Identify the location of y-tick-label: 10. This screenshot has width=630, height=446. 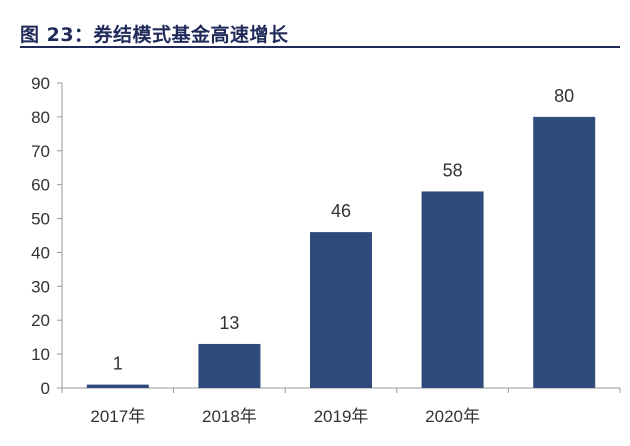
(40, 354).